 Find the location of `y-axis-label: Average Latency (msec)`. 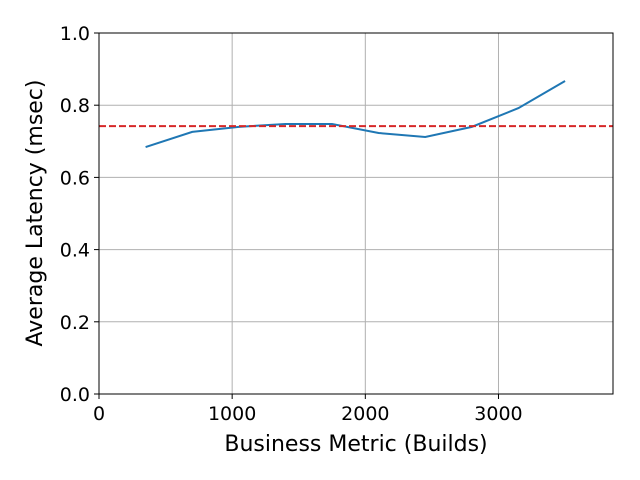

y-axis-label: Average Latency (msec) is located at coordinates (35, 213).